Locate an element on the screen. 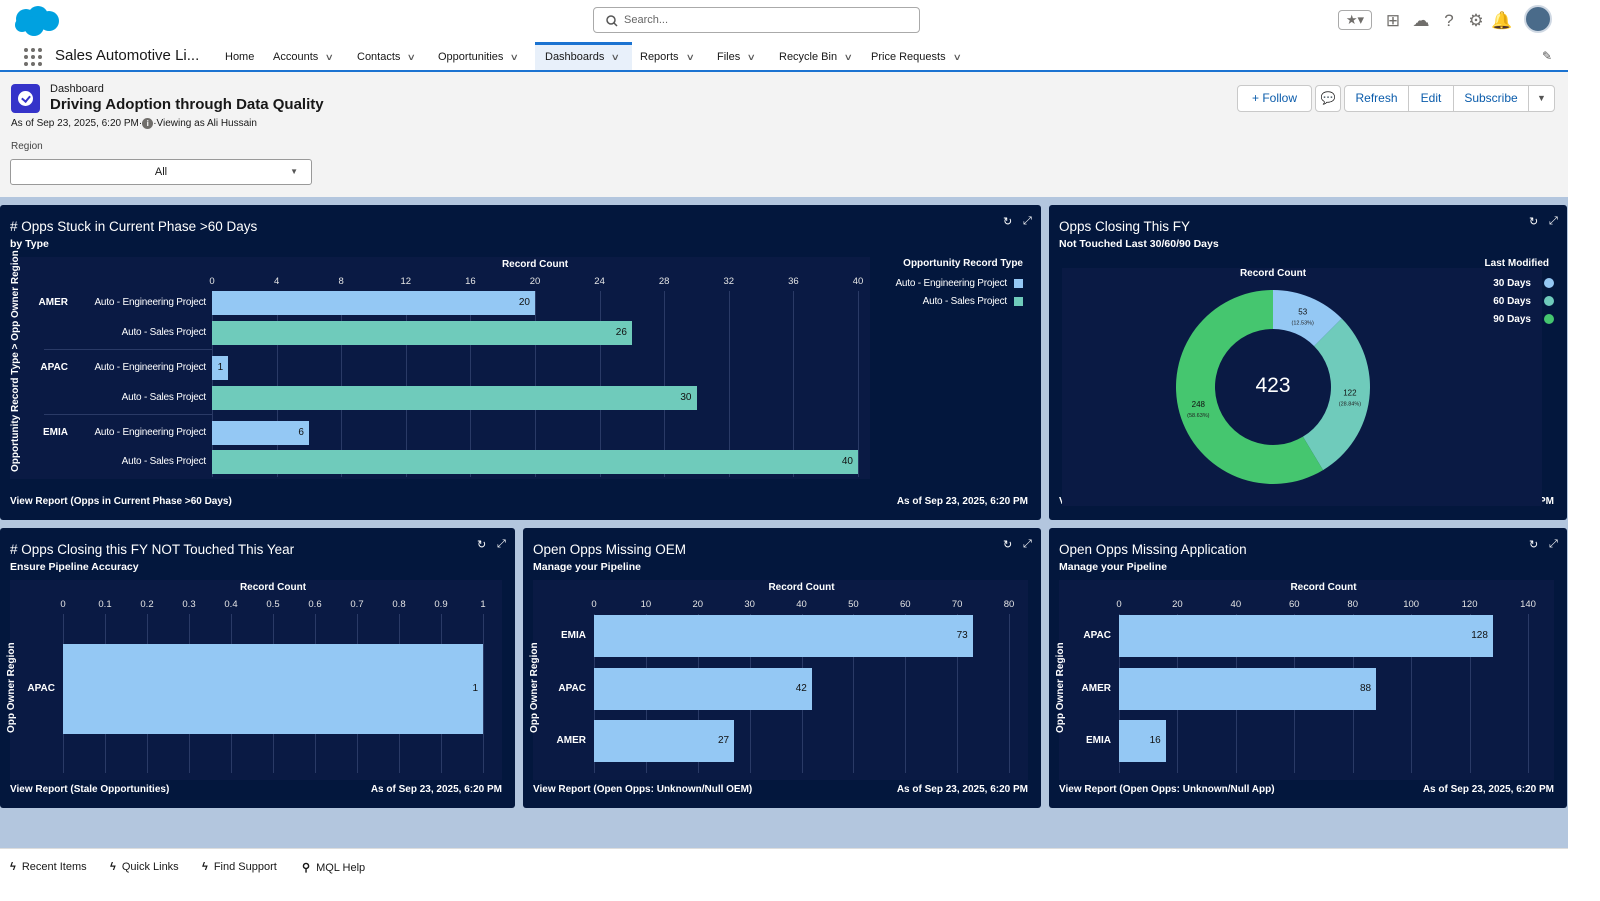 The image size is (1600, 901). x-tick-label: 32 is located at coordinates (729, 281).